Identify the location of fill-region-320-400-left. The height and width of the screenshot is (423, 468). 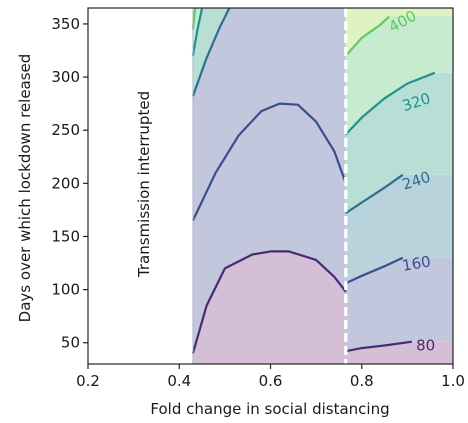
(197, 32).